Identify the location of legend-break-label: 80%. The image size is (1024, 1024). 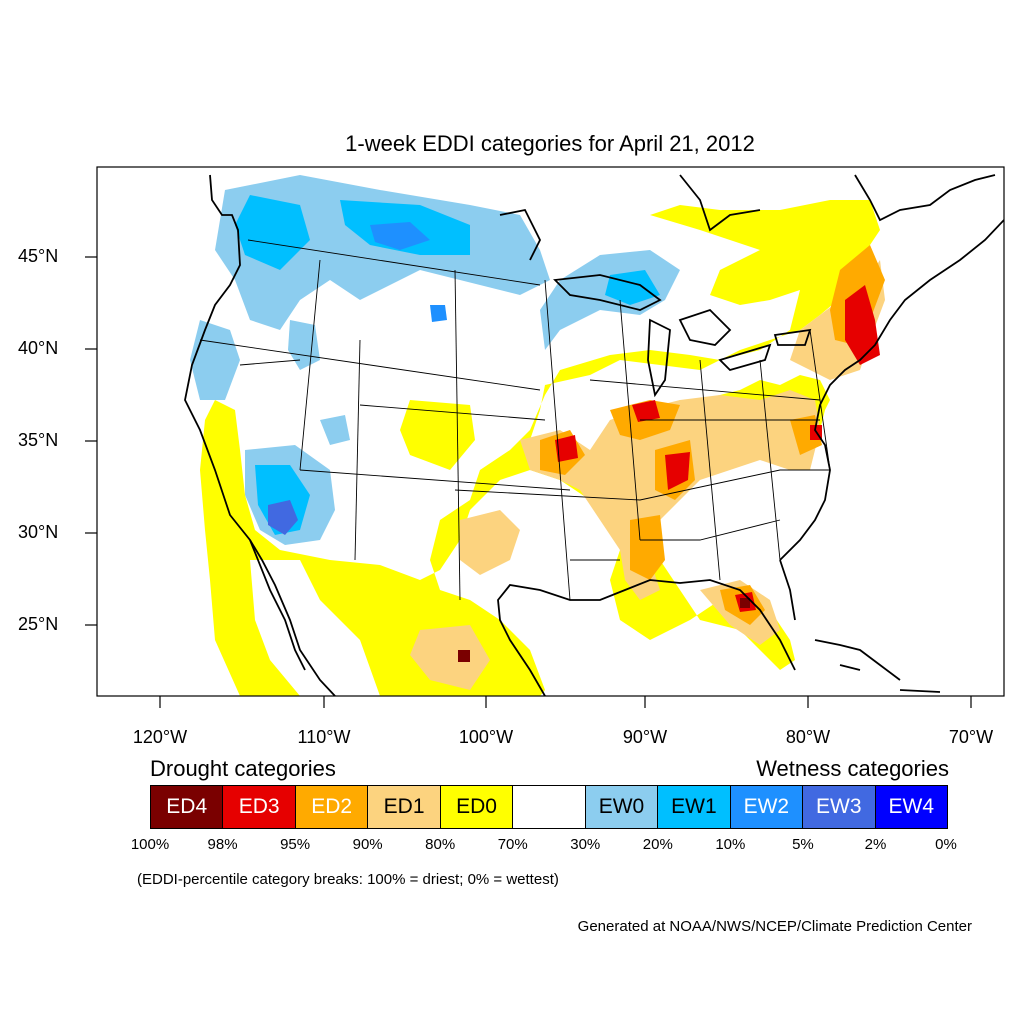
(440, 844).